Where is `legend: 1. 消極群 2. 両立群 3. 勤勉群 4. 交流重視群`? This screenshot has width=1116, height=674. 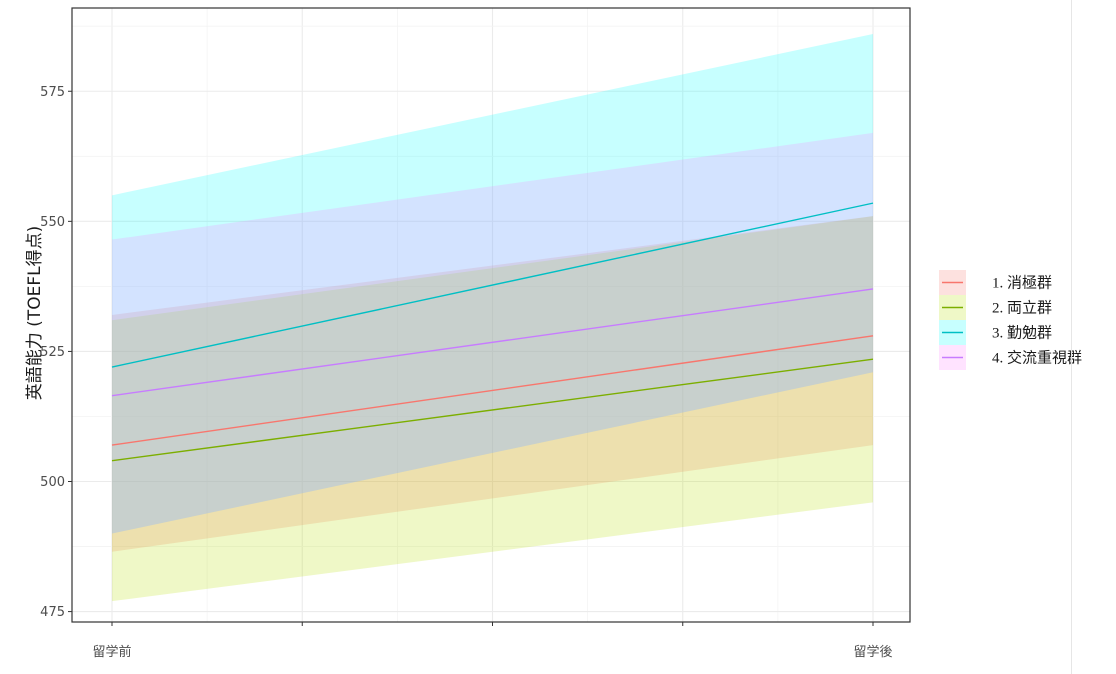
legend: 1. 消極群 2. 両立群 3. 勤勉群 4. 交流重視群 is located at coordinates (1010, 320).